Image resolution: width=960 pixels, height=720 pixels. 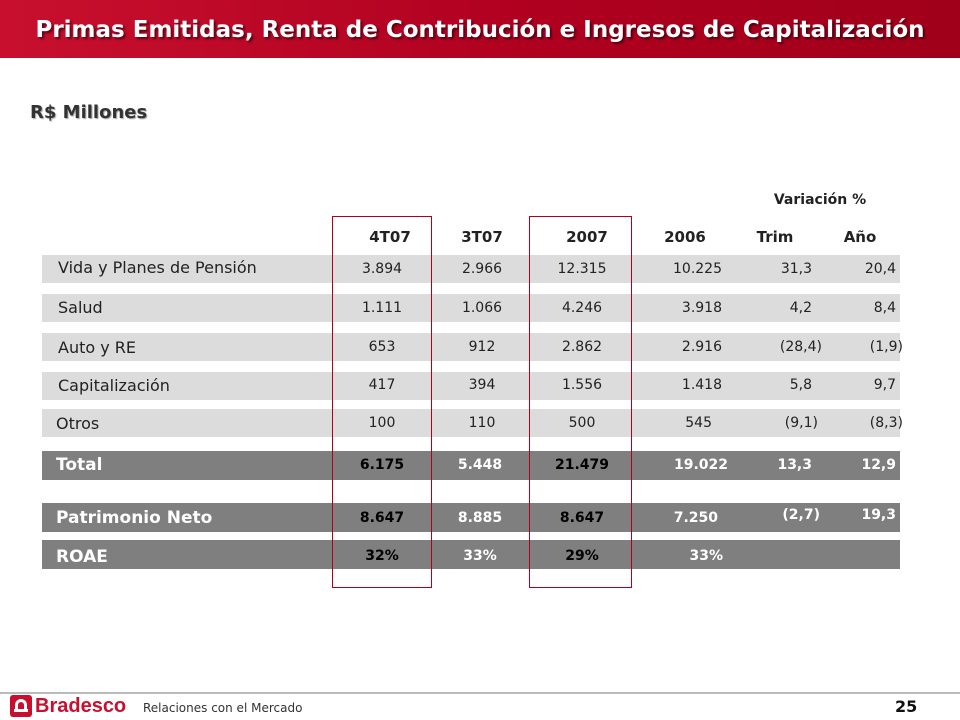 I want to click on cell-patrimonio-4t07: 8.647, so click(x=382, y=518).